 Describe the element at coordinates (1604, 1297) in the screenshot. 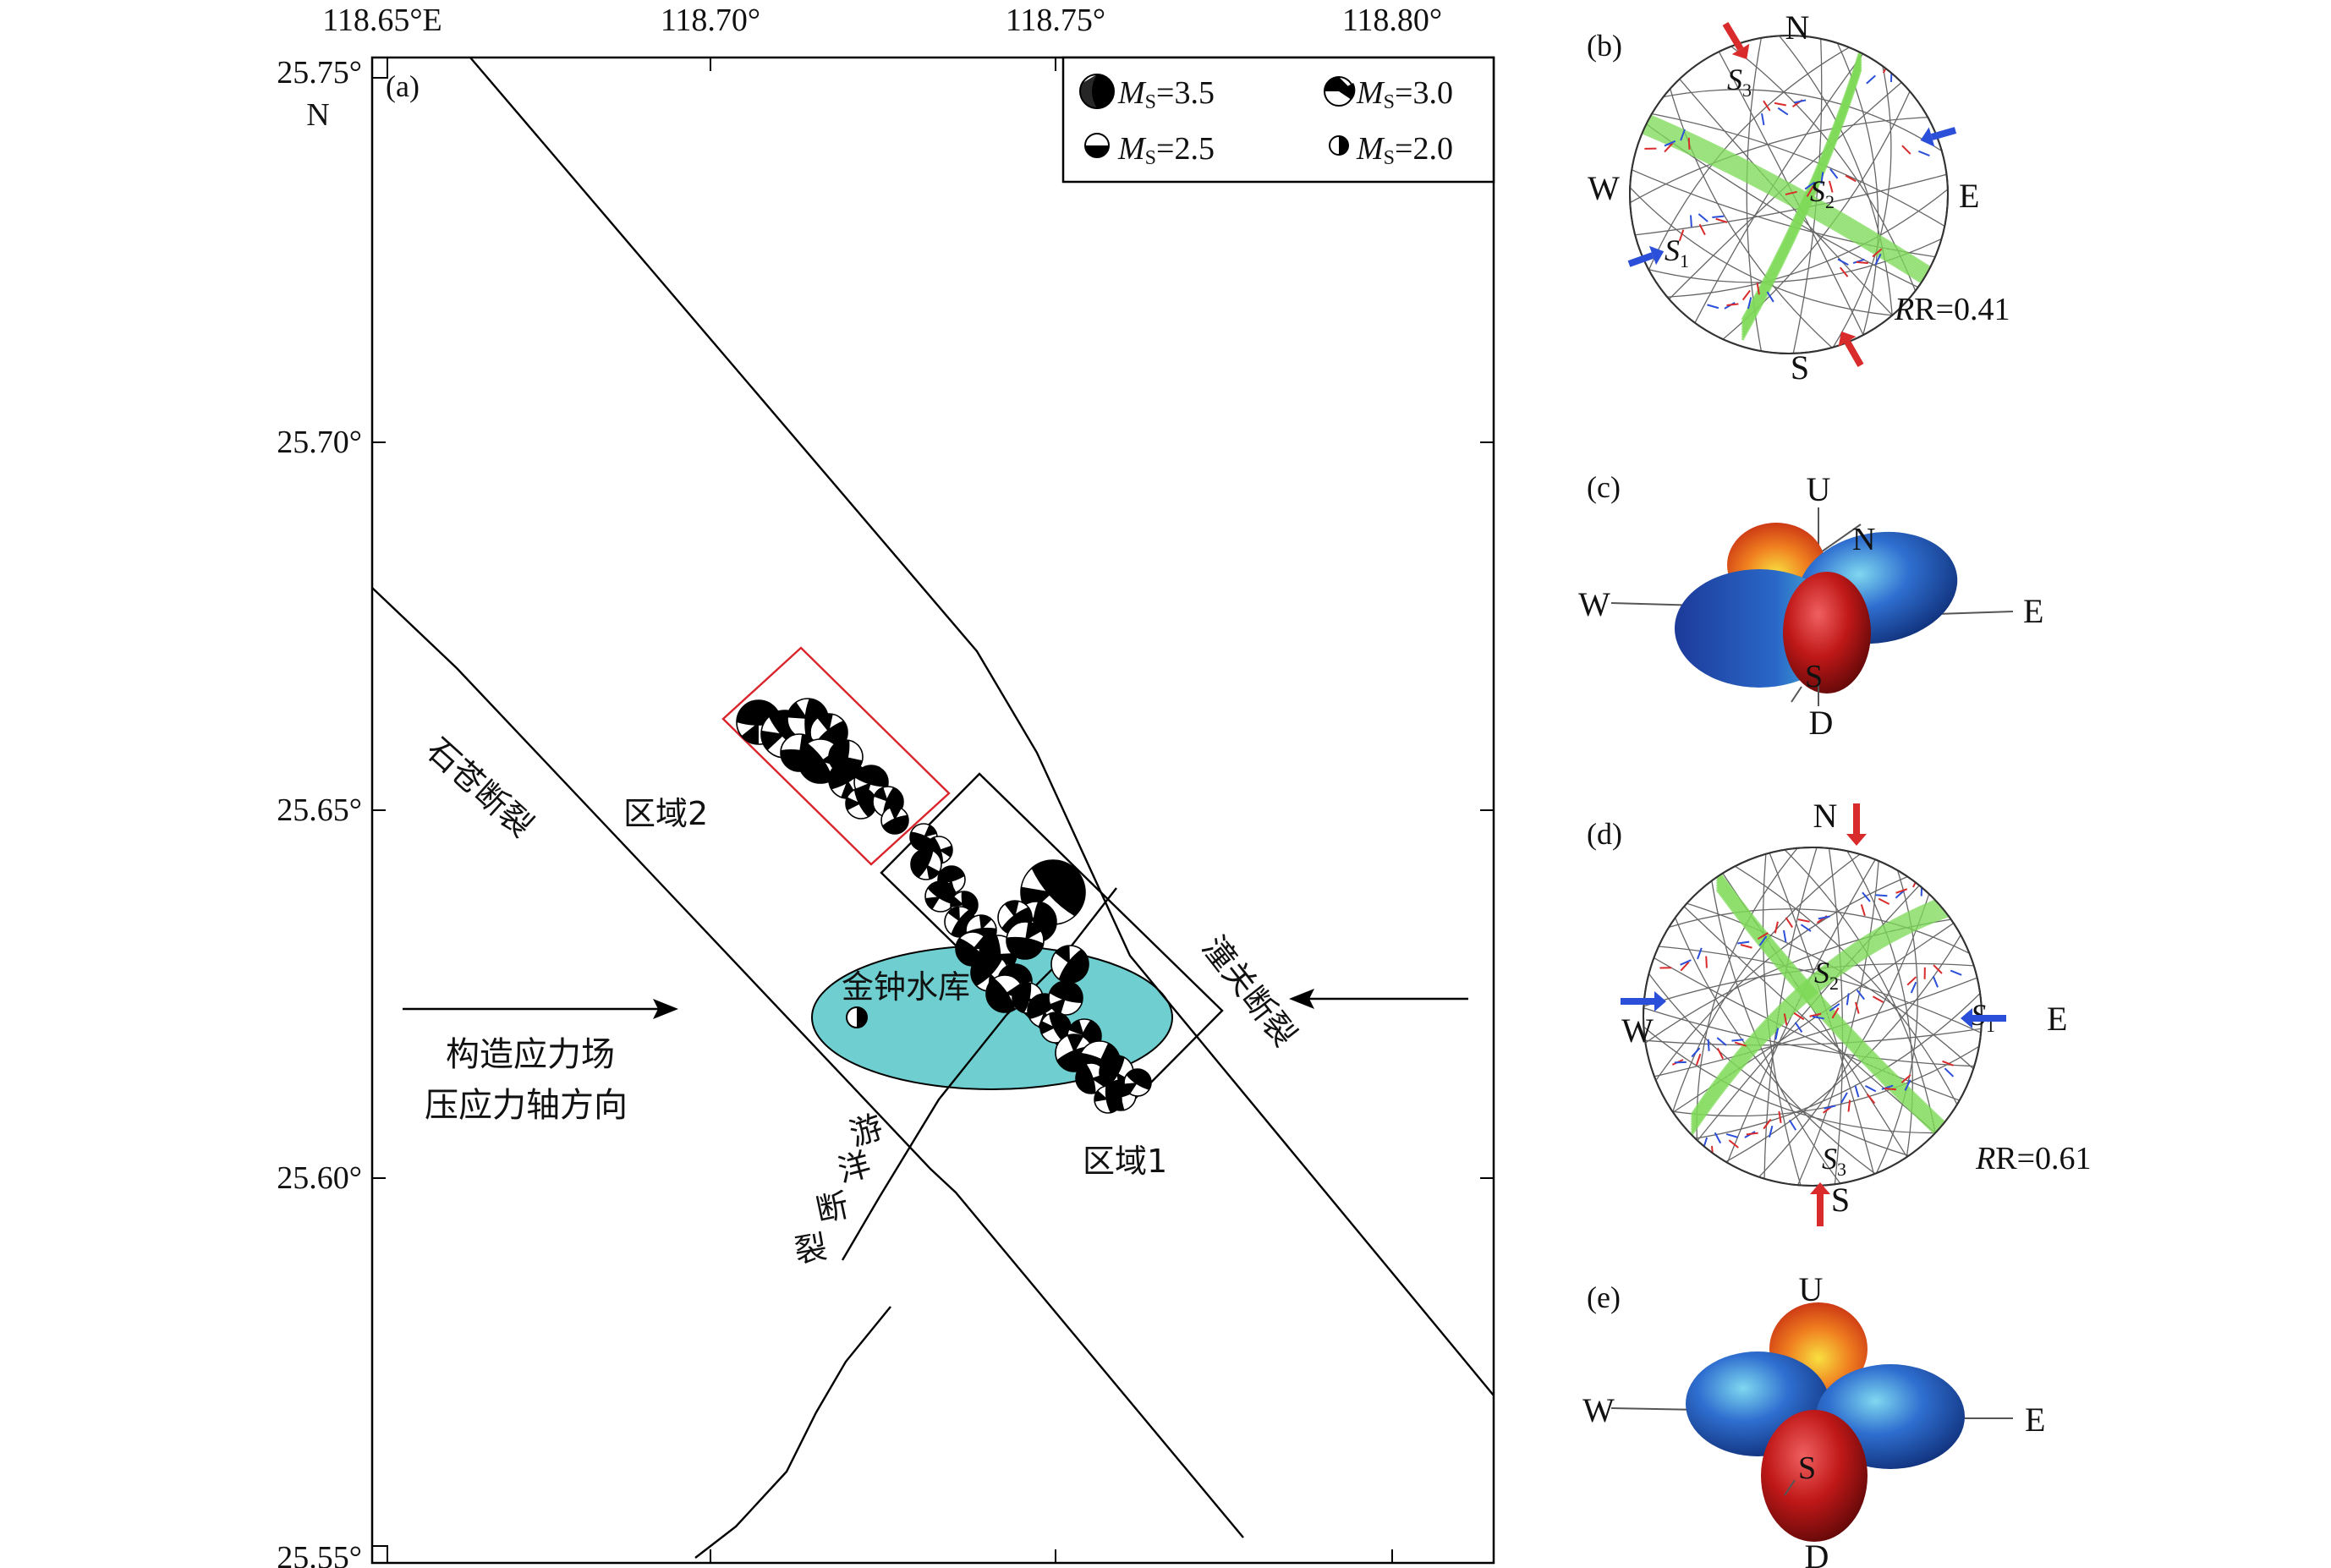

I see `panel-label-e: (e)` at that location.